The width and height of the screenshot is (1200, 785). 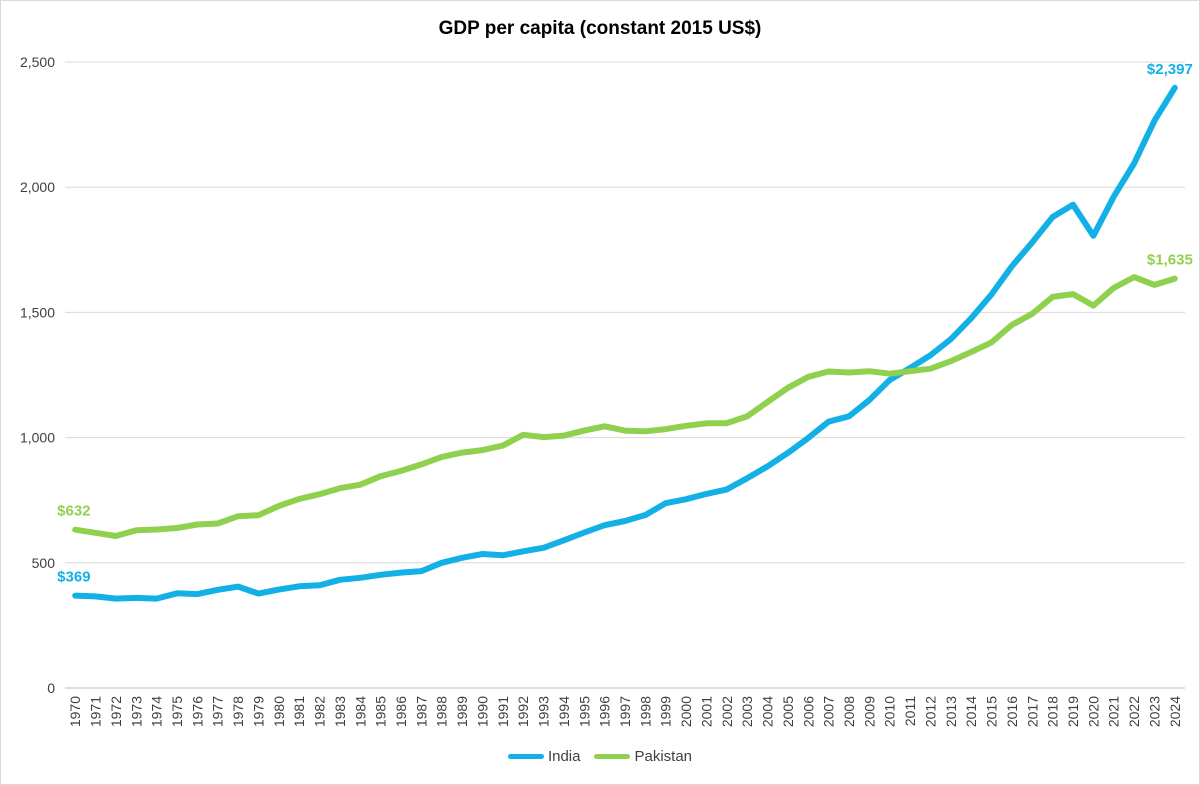 I want to click on x-tick-label: 2013, so click(x=951, y=711).